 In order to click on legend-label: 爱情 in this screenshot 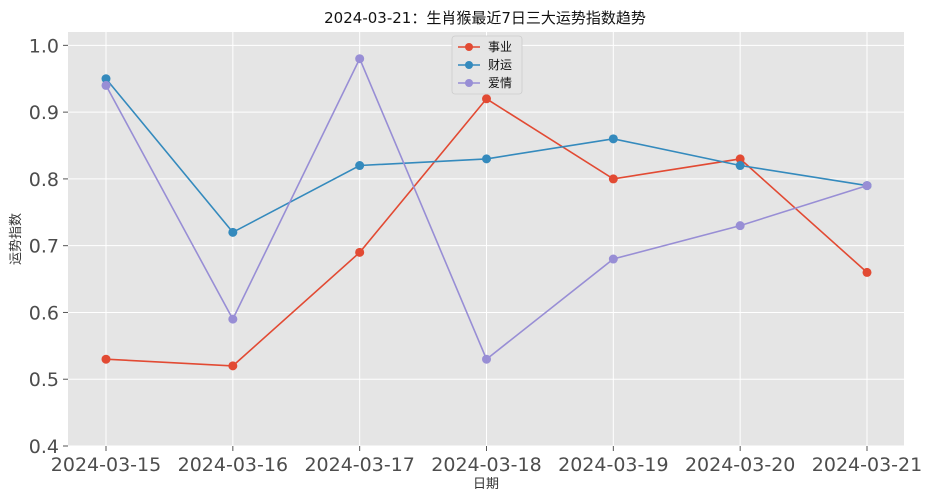, I will do `click(500, 83)`.